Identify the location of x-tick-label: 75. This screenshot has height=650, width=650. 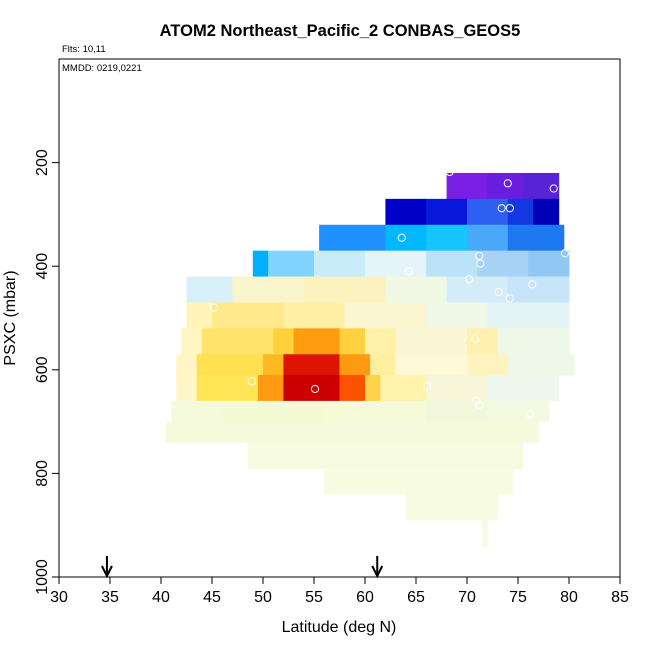
(518, 597).